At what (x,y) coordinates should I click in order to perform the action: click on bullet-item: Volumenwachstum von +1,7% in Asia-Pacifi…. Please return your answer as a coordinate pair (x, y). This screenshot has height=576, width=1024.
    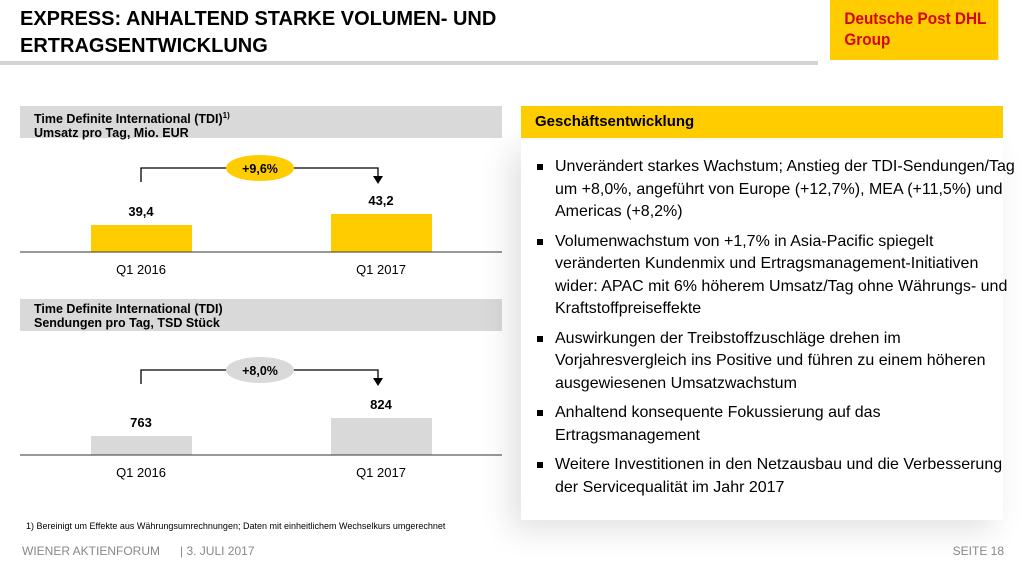
    Looking at the image, I should click on (775, 276).